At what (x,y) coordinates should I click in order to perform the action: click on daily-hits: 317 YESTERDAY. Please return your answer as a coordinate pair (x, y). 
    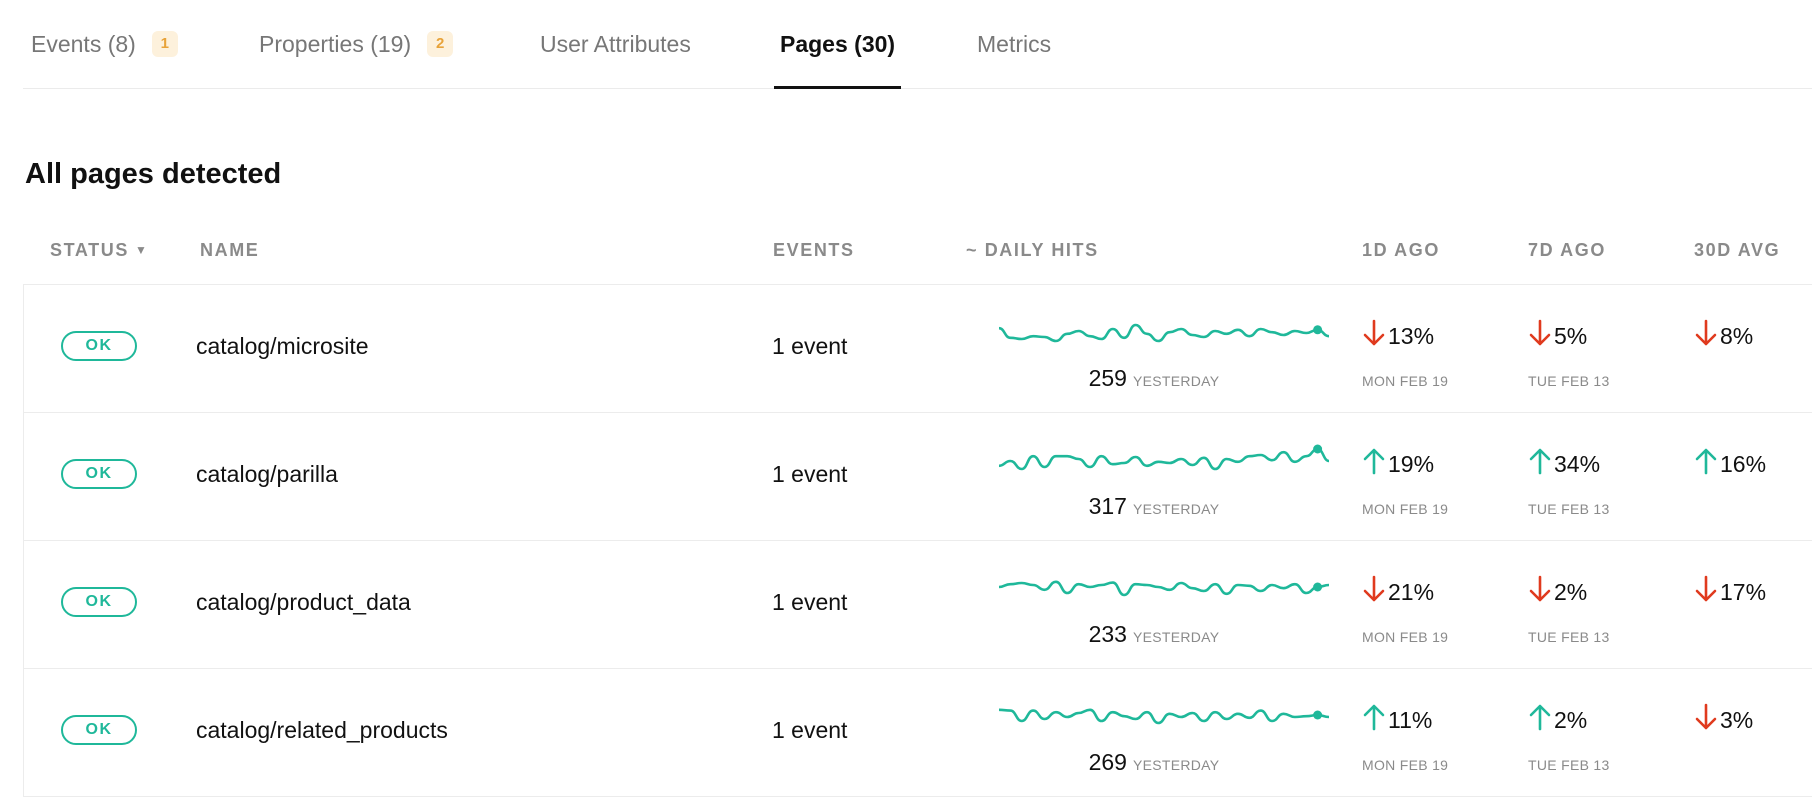
    Looking at the image, I should click on (1154, 506).